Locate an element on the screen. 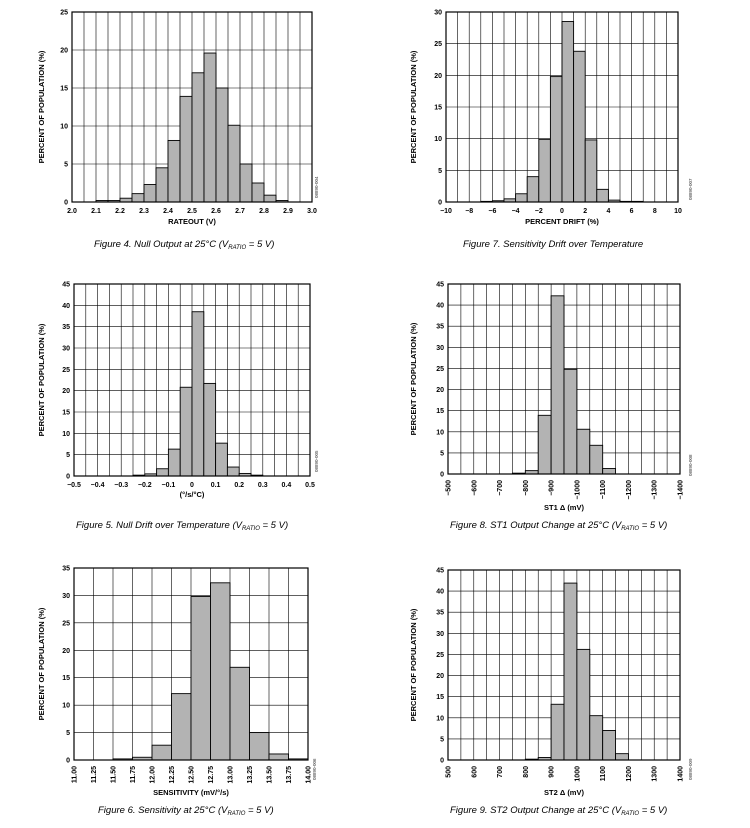 This screenshot has width=750, height=828. x-tick-label: −700 is located at coordinates (500, 488).